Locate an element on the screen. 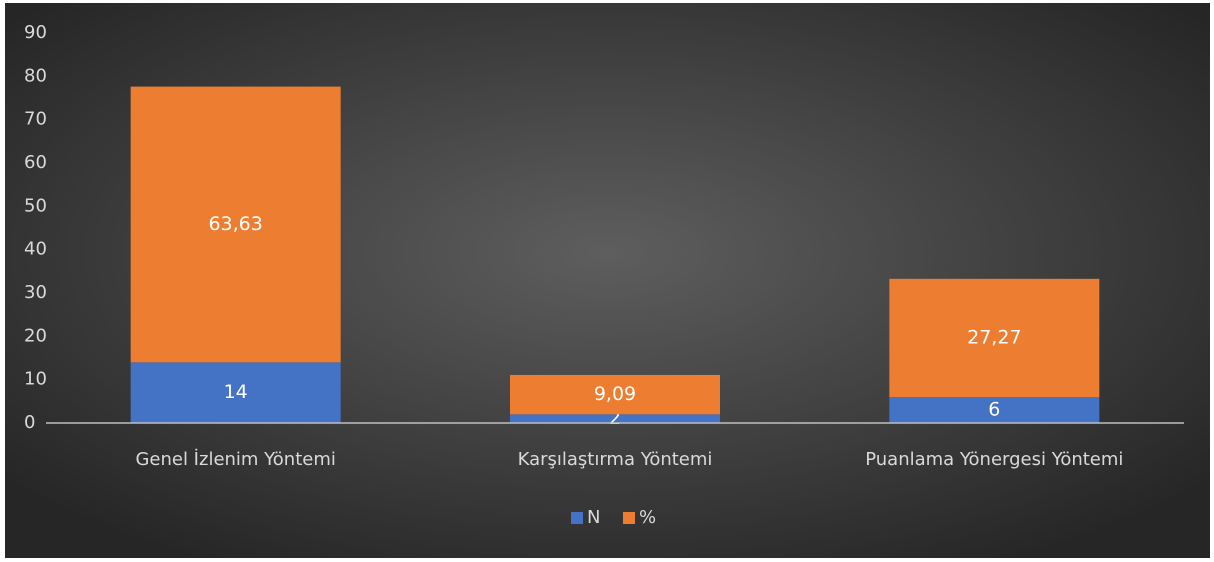 Image resolution: width=1214 pixels, height=562 pixels. y-tick-label: 70 is located at coordinates (35, 119).